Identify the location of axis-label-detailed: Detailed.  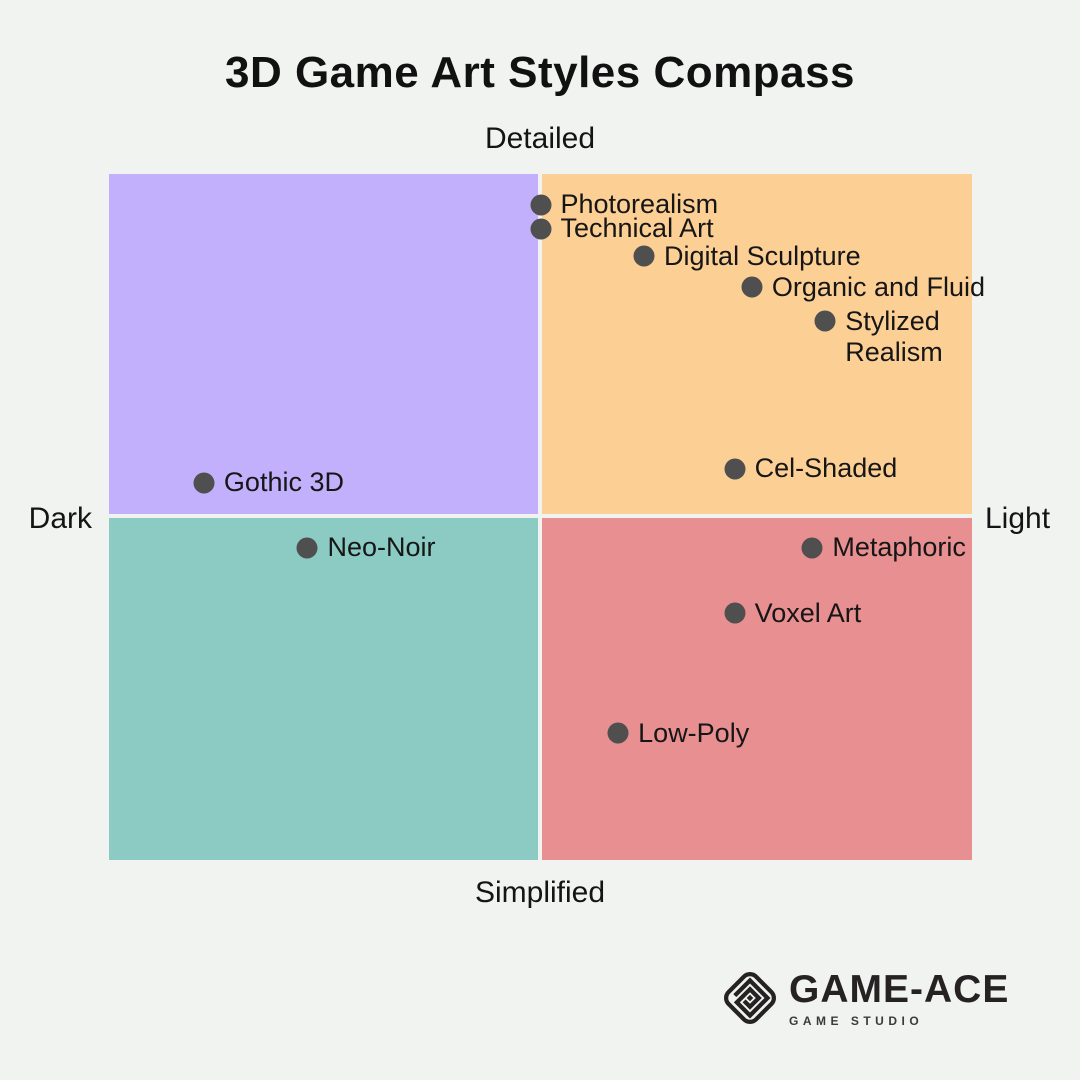
(540, 138).